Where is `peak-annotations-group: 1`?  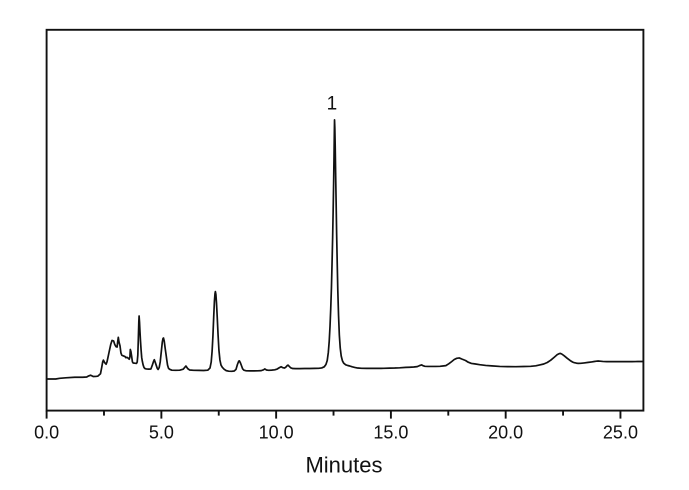
peak-annotations-group: 1 is located at coordinates (332, 104).